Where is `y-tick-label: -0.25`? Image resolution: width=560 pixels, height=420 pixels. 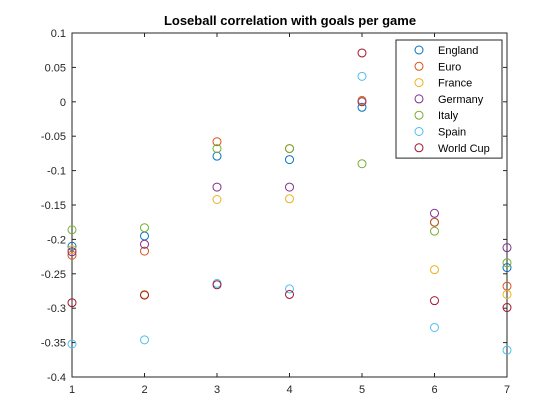 y-tick-label: -0.25 is located at coordinates (53, 275).